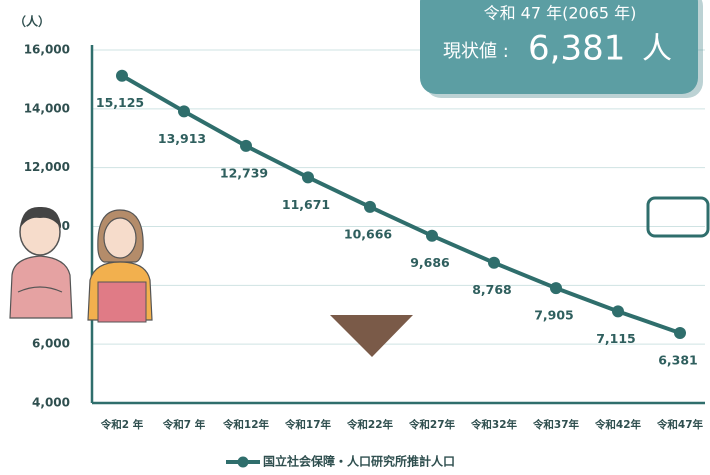  What do you see at coordinates (554, 315) in the screenshot?
I see `data-label: 7,905` at bounding box center [554, 315].